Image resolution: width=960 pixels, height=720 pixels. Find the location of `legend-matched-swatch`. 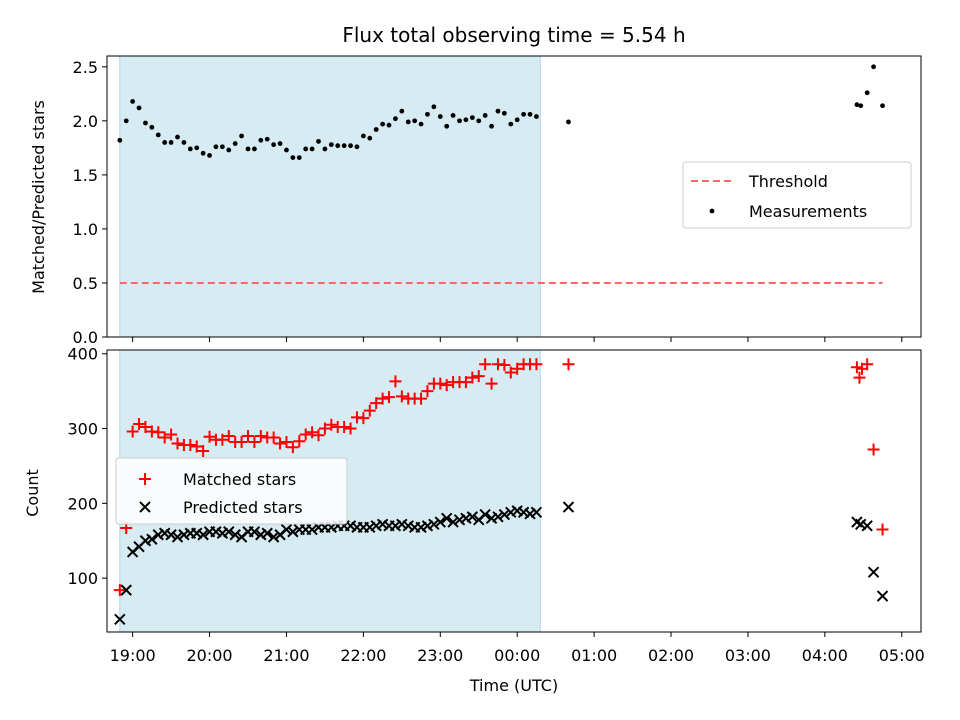

legend-matched-swatch is located at coordinates (145, 479).